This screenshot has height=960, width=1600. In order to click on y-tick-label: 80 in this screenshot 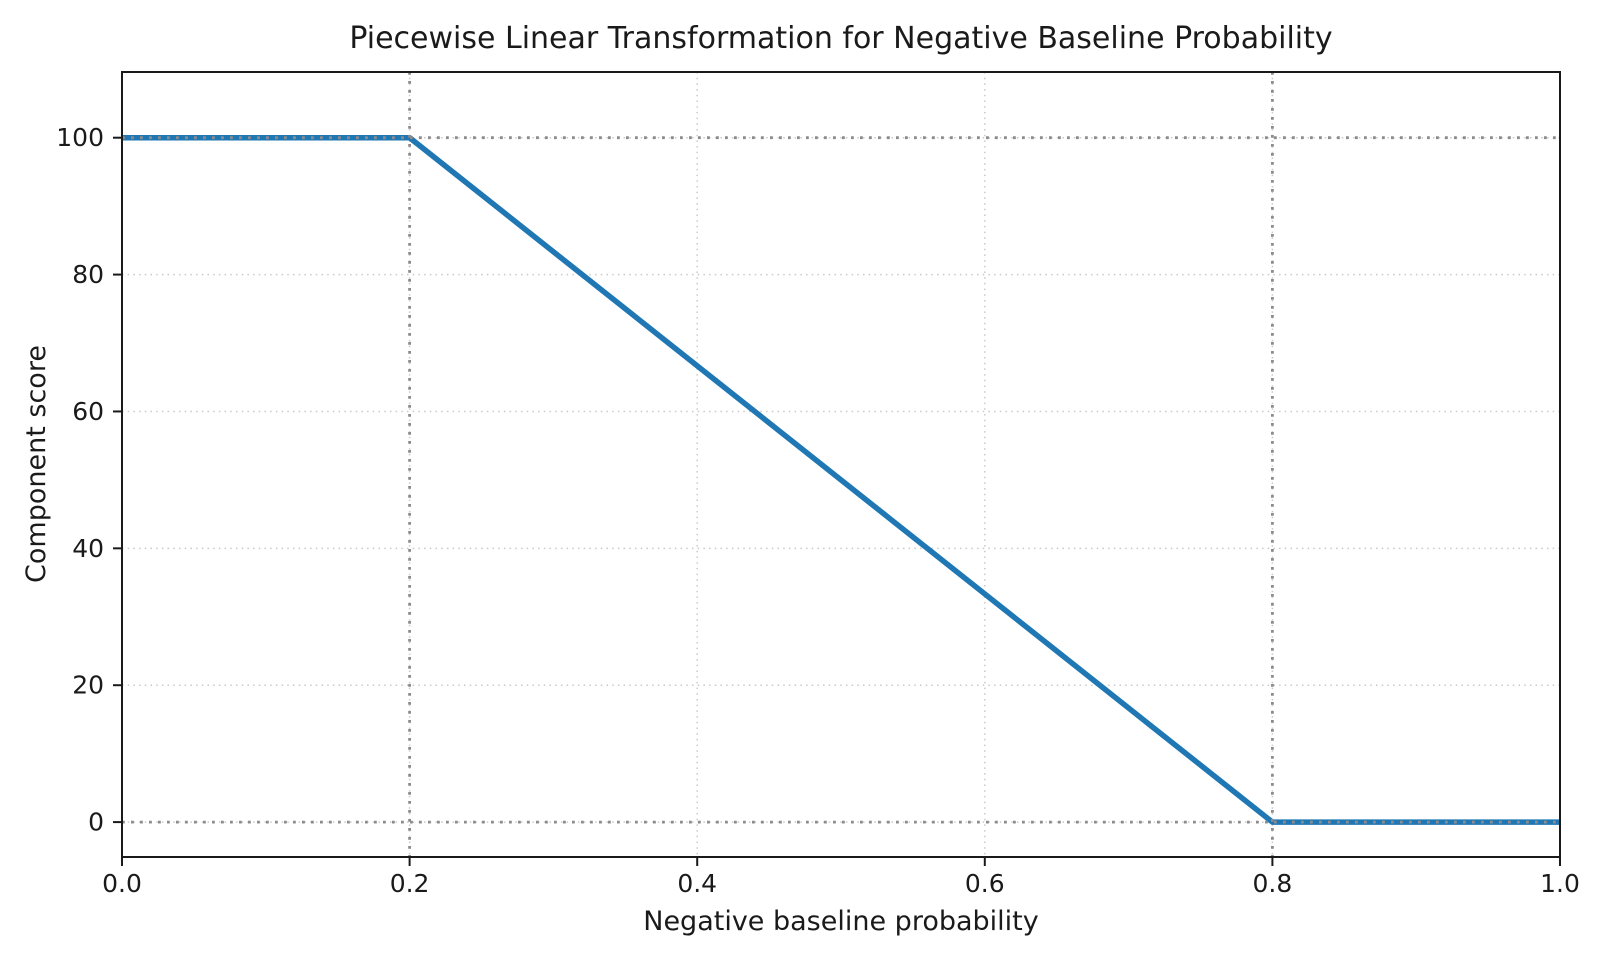, I will do `click(88, 274)`.